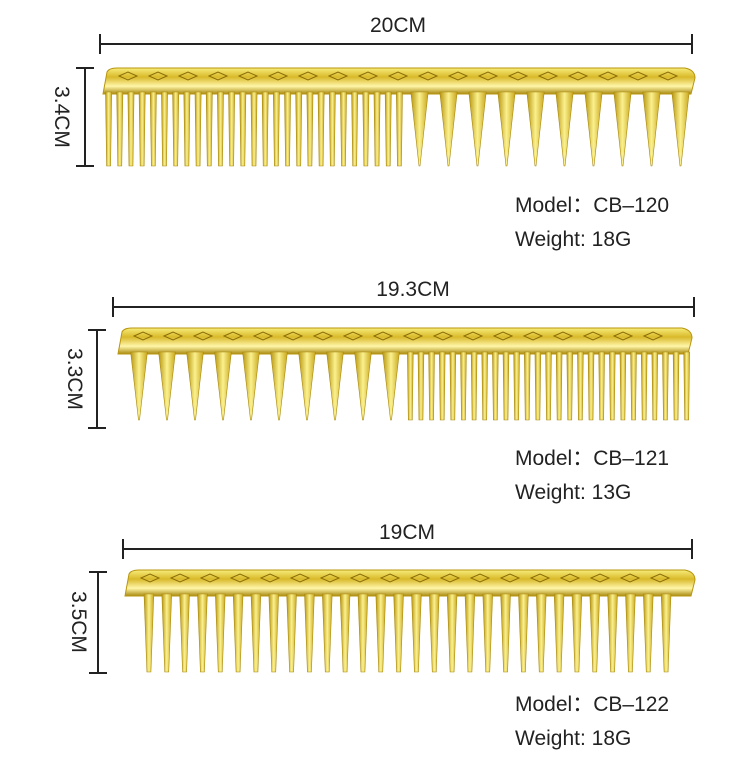  I want to click on comb-image, so click(410, 621).